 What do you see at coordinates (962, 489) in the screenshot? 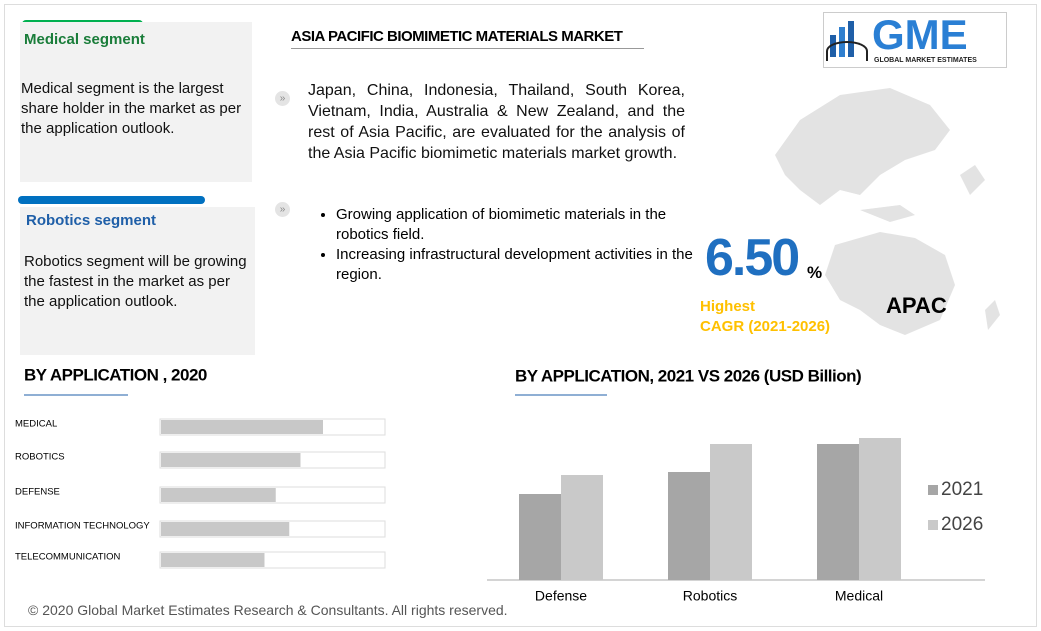
I see `legend-label: 2021` at bounding box center [962, 489].